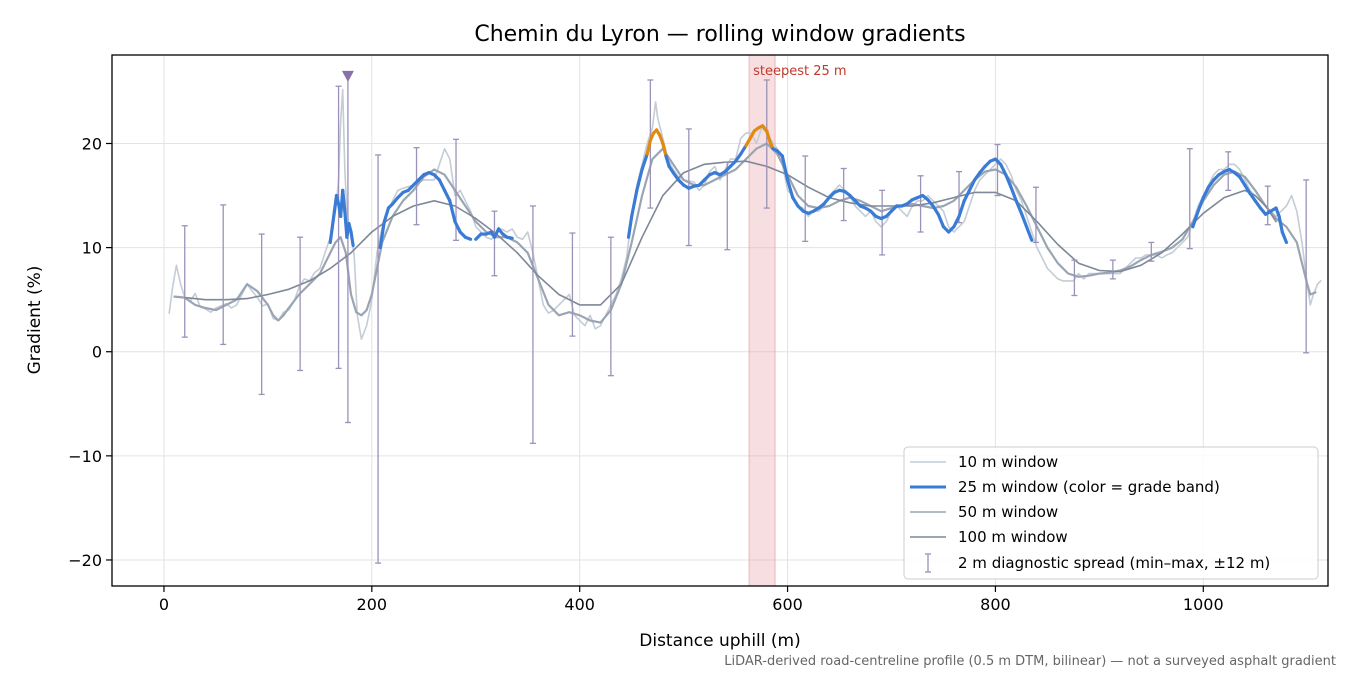 This screenshot has height=675, width=1350. What do you see at coordinates (691, 600) in the screenshot?
I see `x-axis-ticks: 0 200 400 600 800 1000` at bounding box center [691, 600].